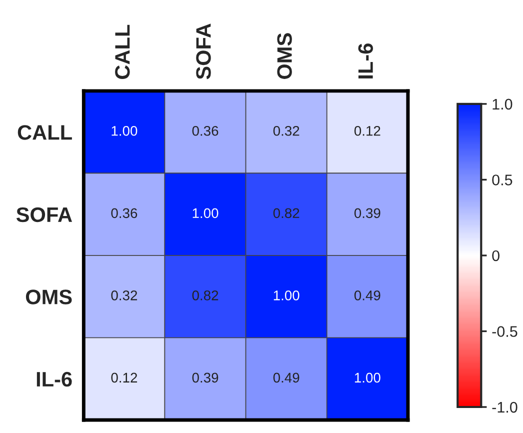 This screenshot has width=523, height=433. Describe the element at coordinates (505, 331) in the screenshot. I see `color-bar-label: -0.5` at that location.